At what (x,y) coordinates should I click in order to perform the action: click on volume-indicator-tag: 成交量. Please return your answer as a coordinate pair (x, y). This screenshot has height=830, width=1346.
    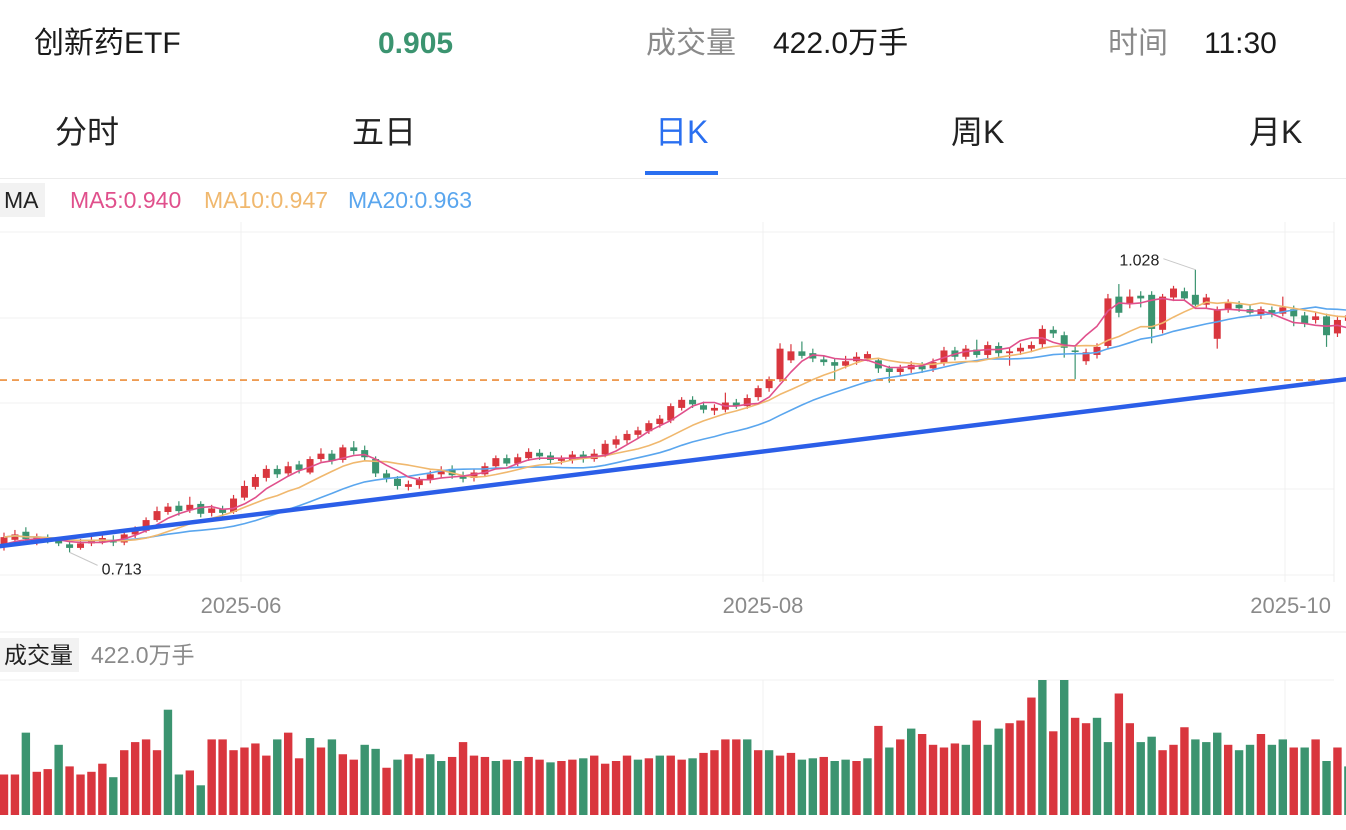
    Looking at the image, I should click on (39, 655).